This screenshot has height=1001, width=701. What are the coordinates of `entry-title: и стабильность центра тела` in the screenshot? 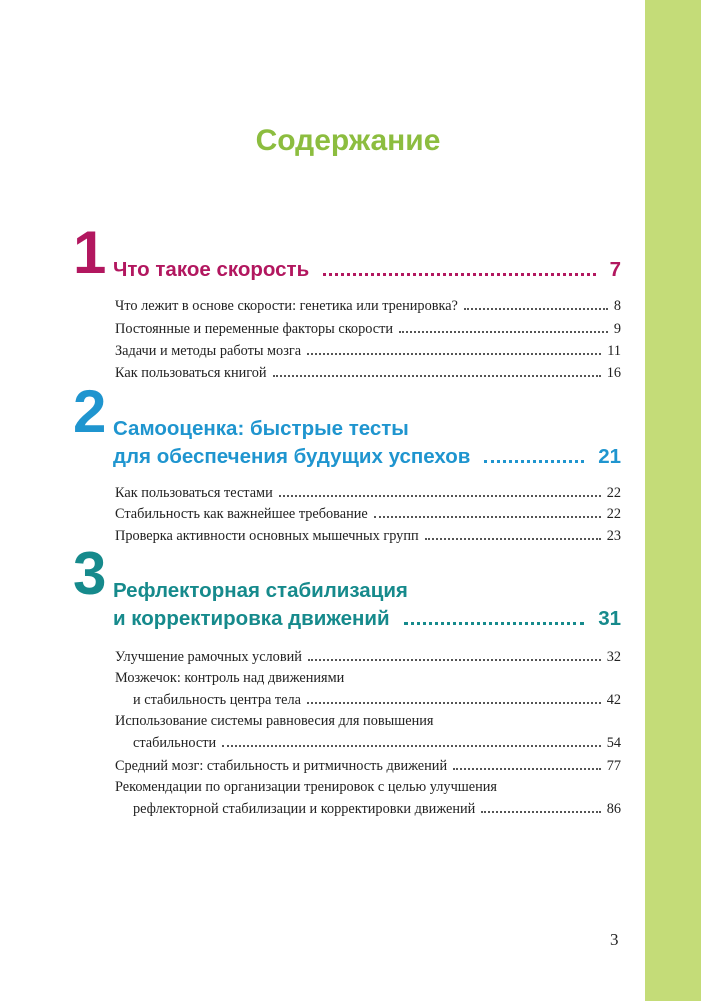 It's located at (217, 700).